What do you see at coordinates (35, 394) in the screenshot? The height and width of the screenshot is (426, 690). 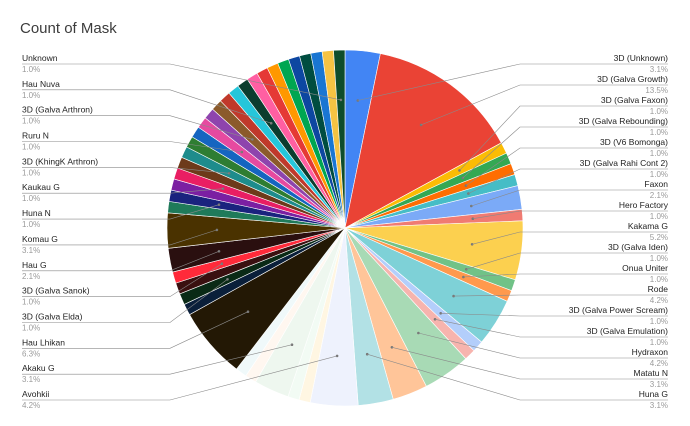 I see `slice-label-name: Avohkii` at bounding box center [35, 394].